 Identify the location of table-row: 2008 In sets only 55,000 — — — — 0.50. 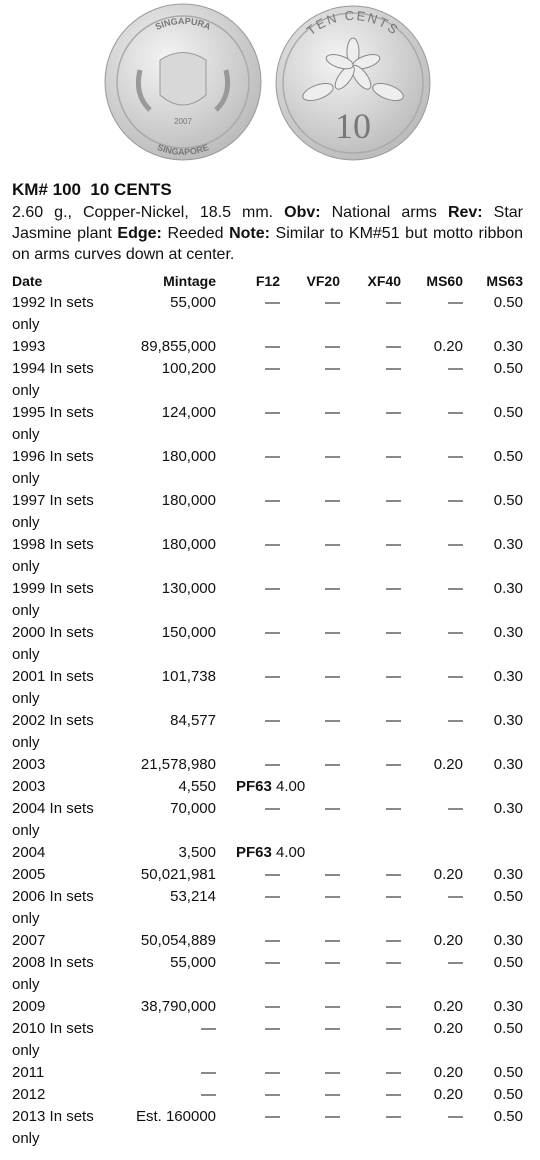
(267, 974).